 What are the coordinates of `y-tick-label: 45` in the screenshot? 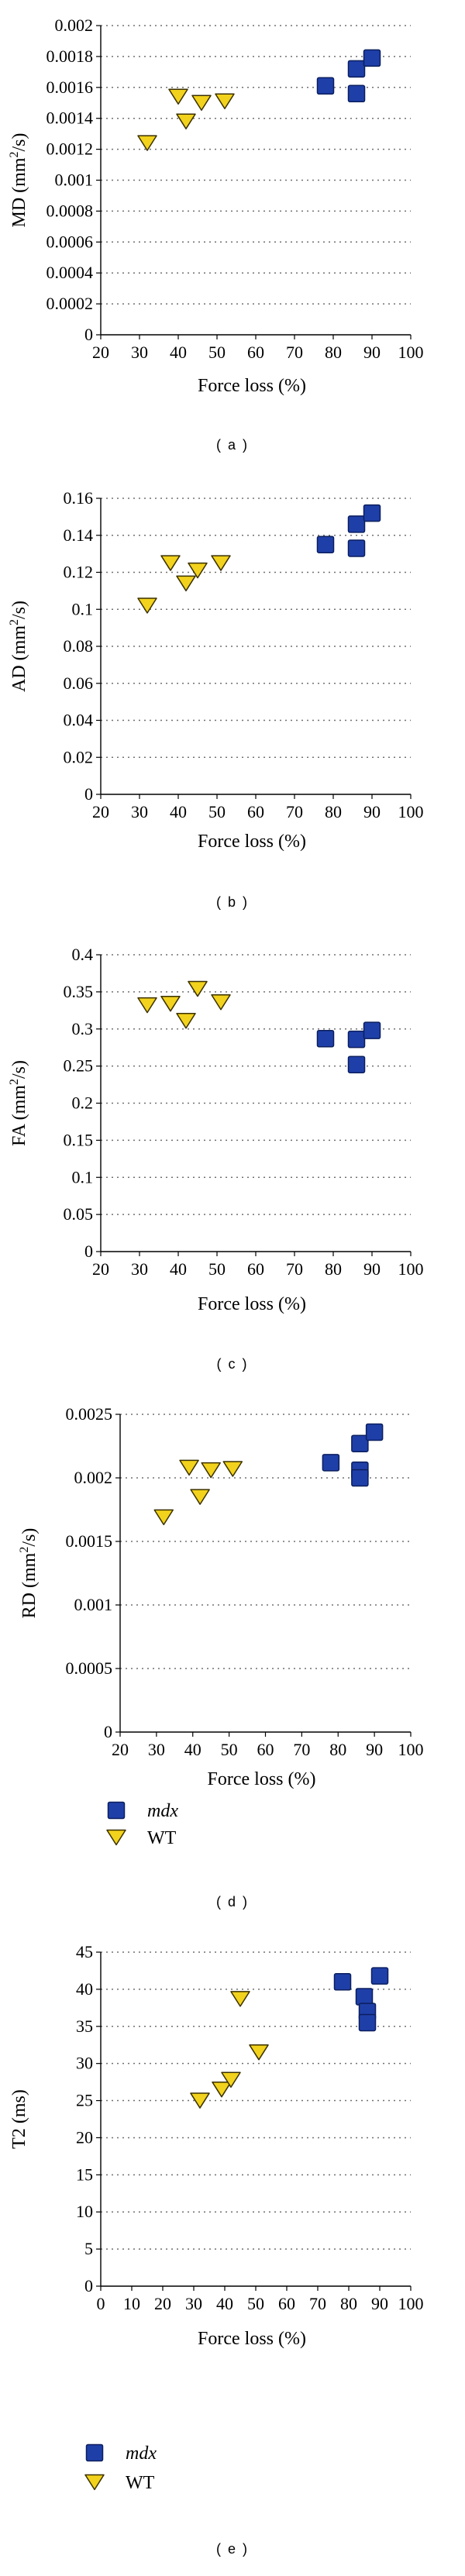 It's located at (84, 1951).